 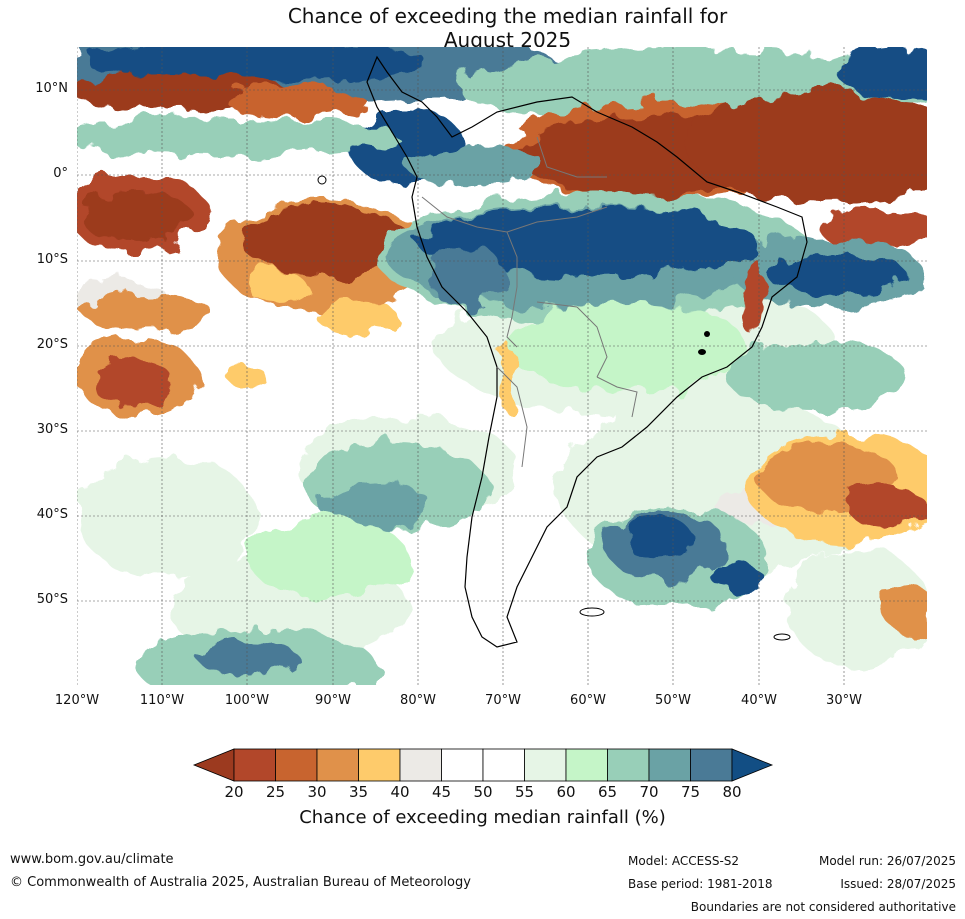 I want to click on lon-label-40w: 40°W, so click(x=759, y=700).